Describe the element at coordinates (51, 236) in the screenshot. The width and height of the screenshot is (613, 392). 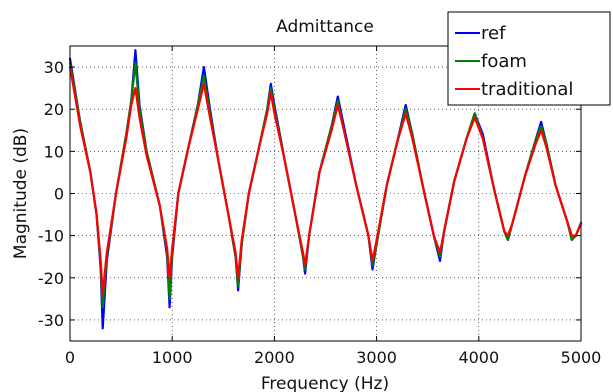
I see `y-tick-label: -10` at that location.